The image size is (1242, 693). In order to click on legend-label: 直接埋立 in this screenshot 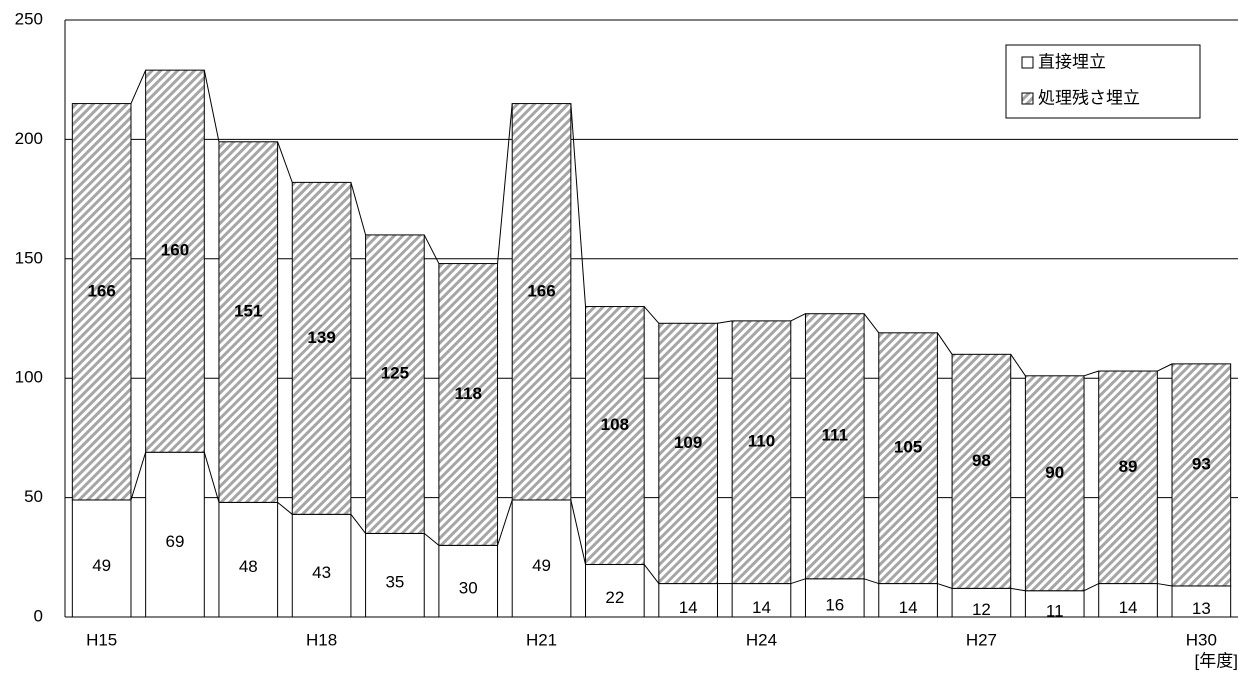, I will do `click(1072, 61)`.